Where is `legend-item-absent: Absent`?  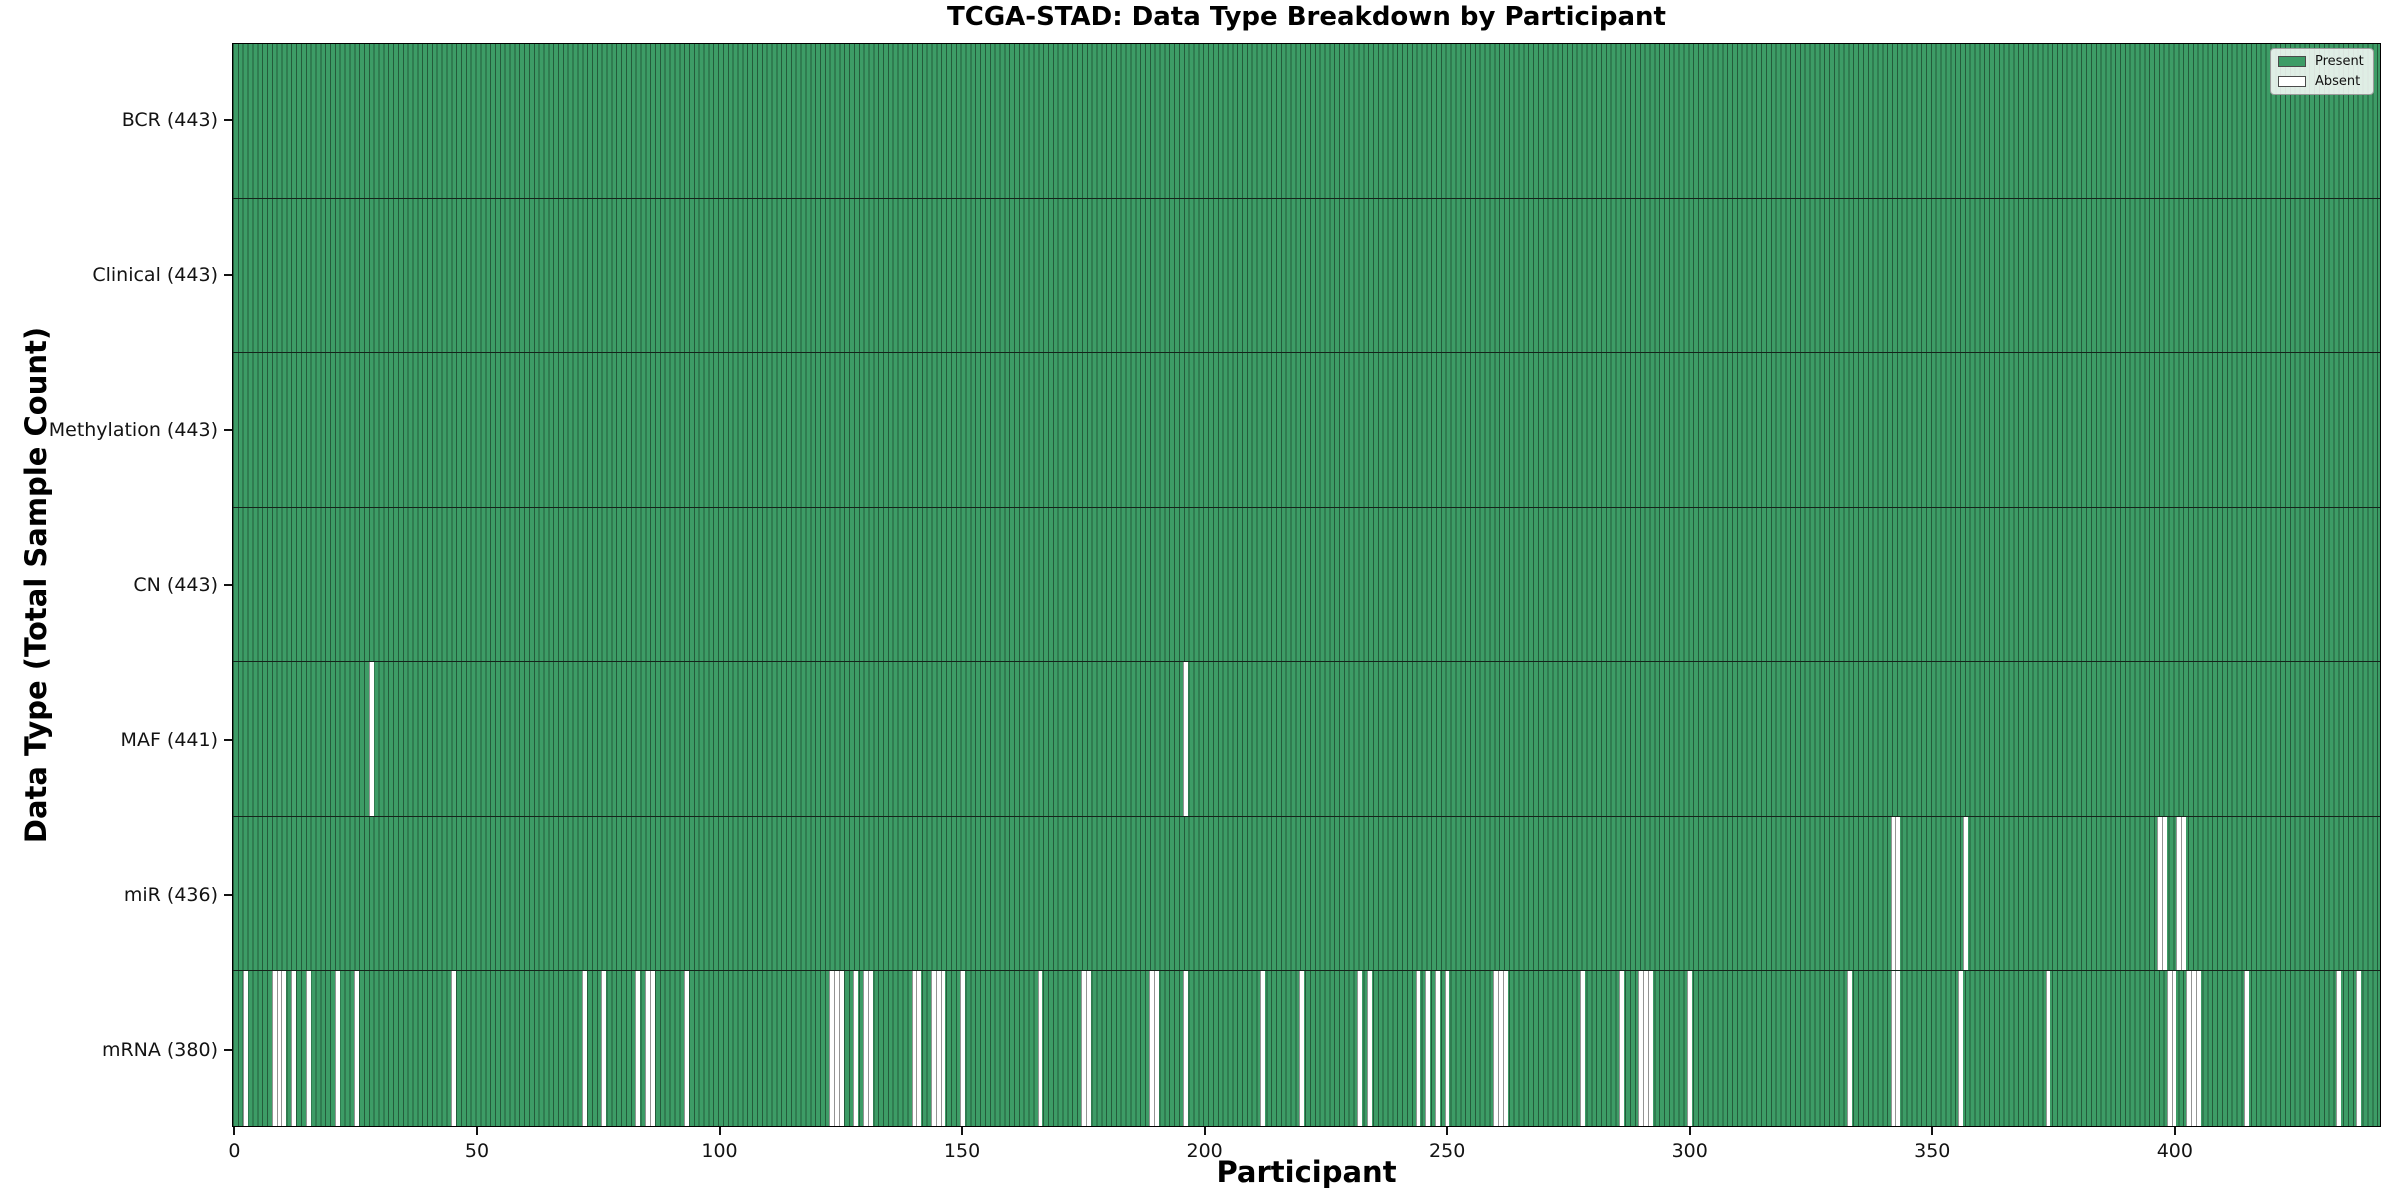 legend-item-absent: Absent is located at coordinates (2321, 81).